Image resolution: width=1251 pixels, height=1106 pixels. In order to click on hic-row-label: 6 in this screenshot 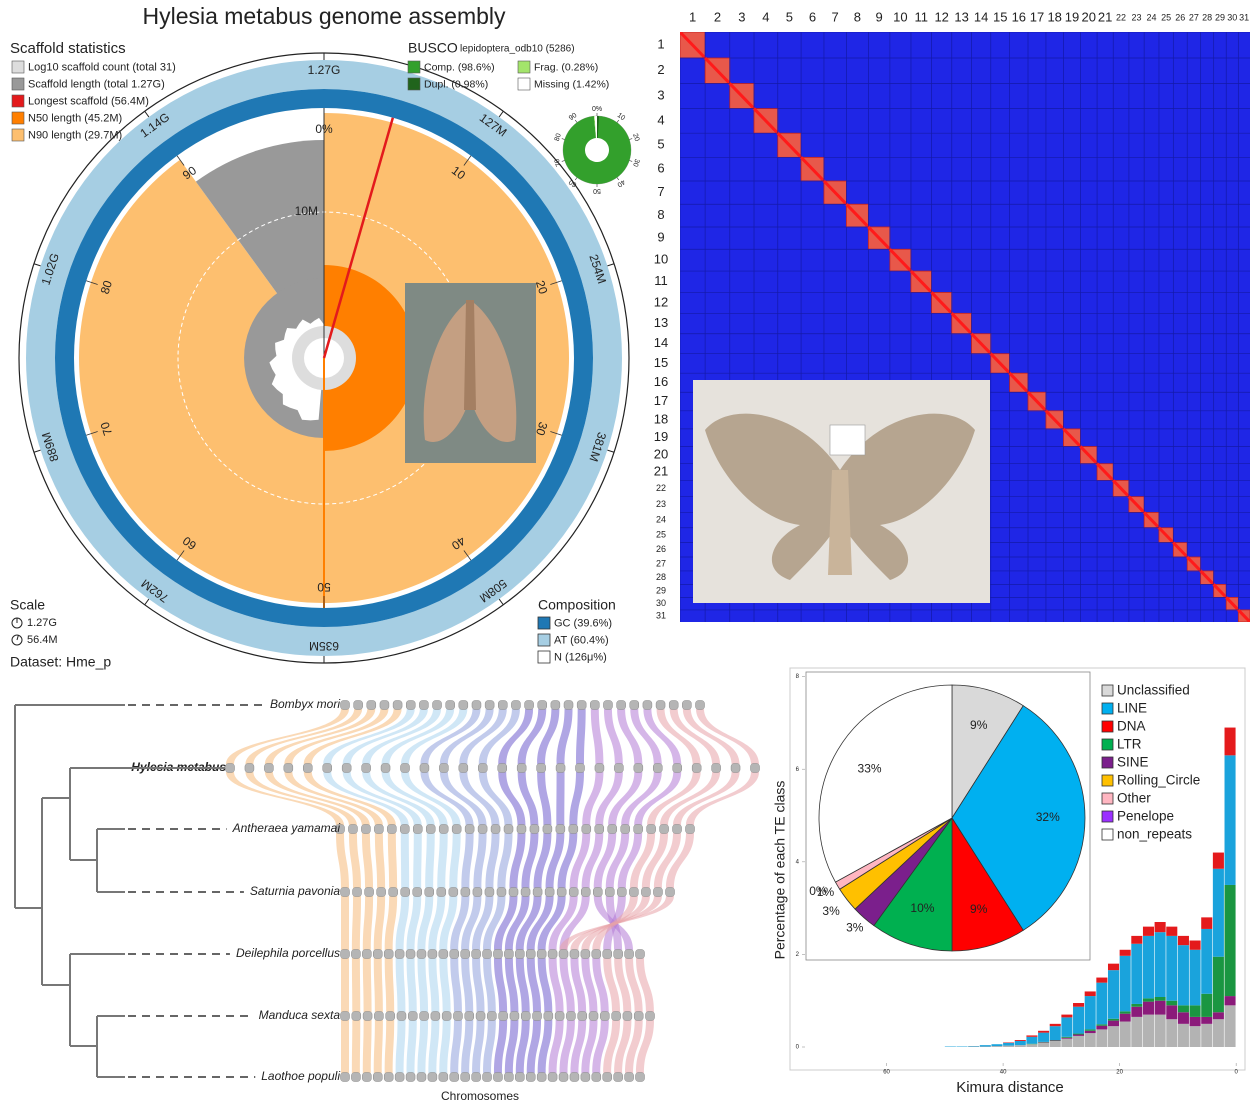, I will do `click(660, 168)`.